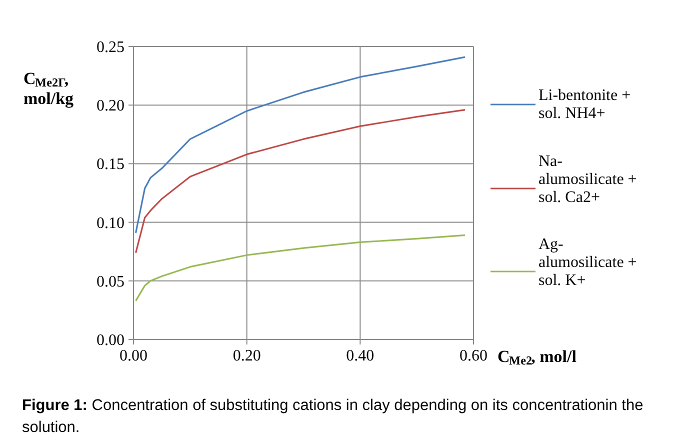 The width and height of the screenshot is (678, 443). What do you see at coordinates (587, 179) in the screenshot?
I see `legend-label: Na-alumosilicate + sol. Ca2+` at bounding box center [587, 179].